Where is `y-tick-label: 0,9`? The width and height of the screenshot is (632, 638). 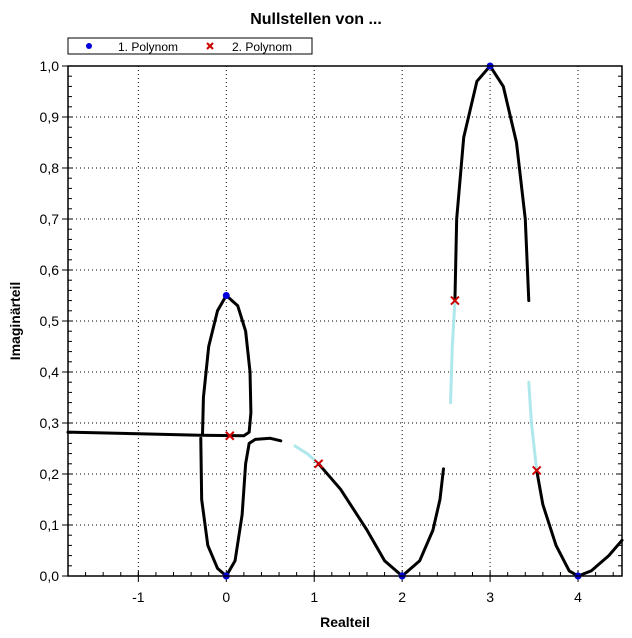 y-tick-label: 0,9 is located at coordinates (50, 117).